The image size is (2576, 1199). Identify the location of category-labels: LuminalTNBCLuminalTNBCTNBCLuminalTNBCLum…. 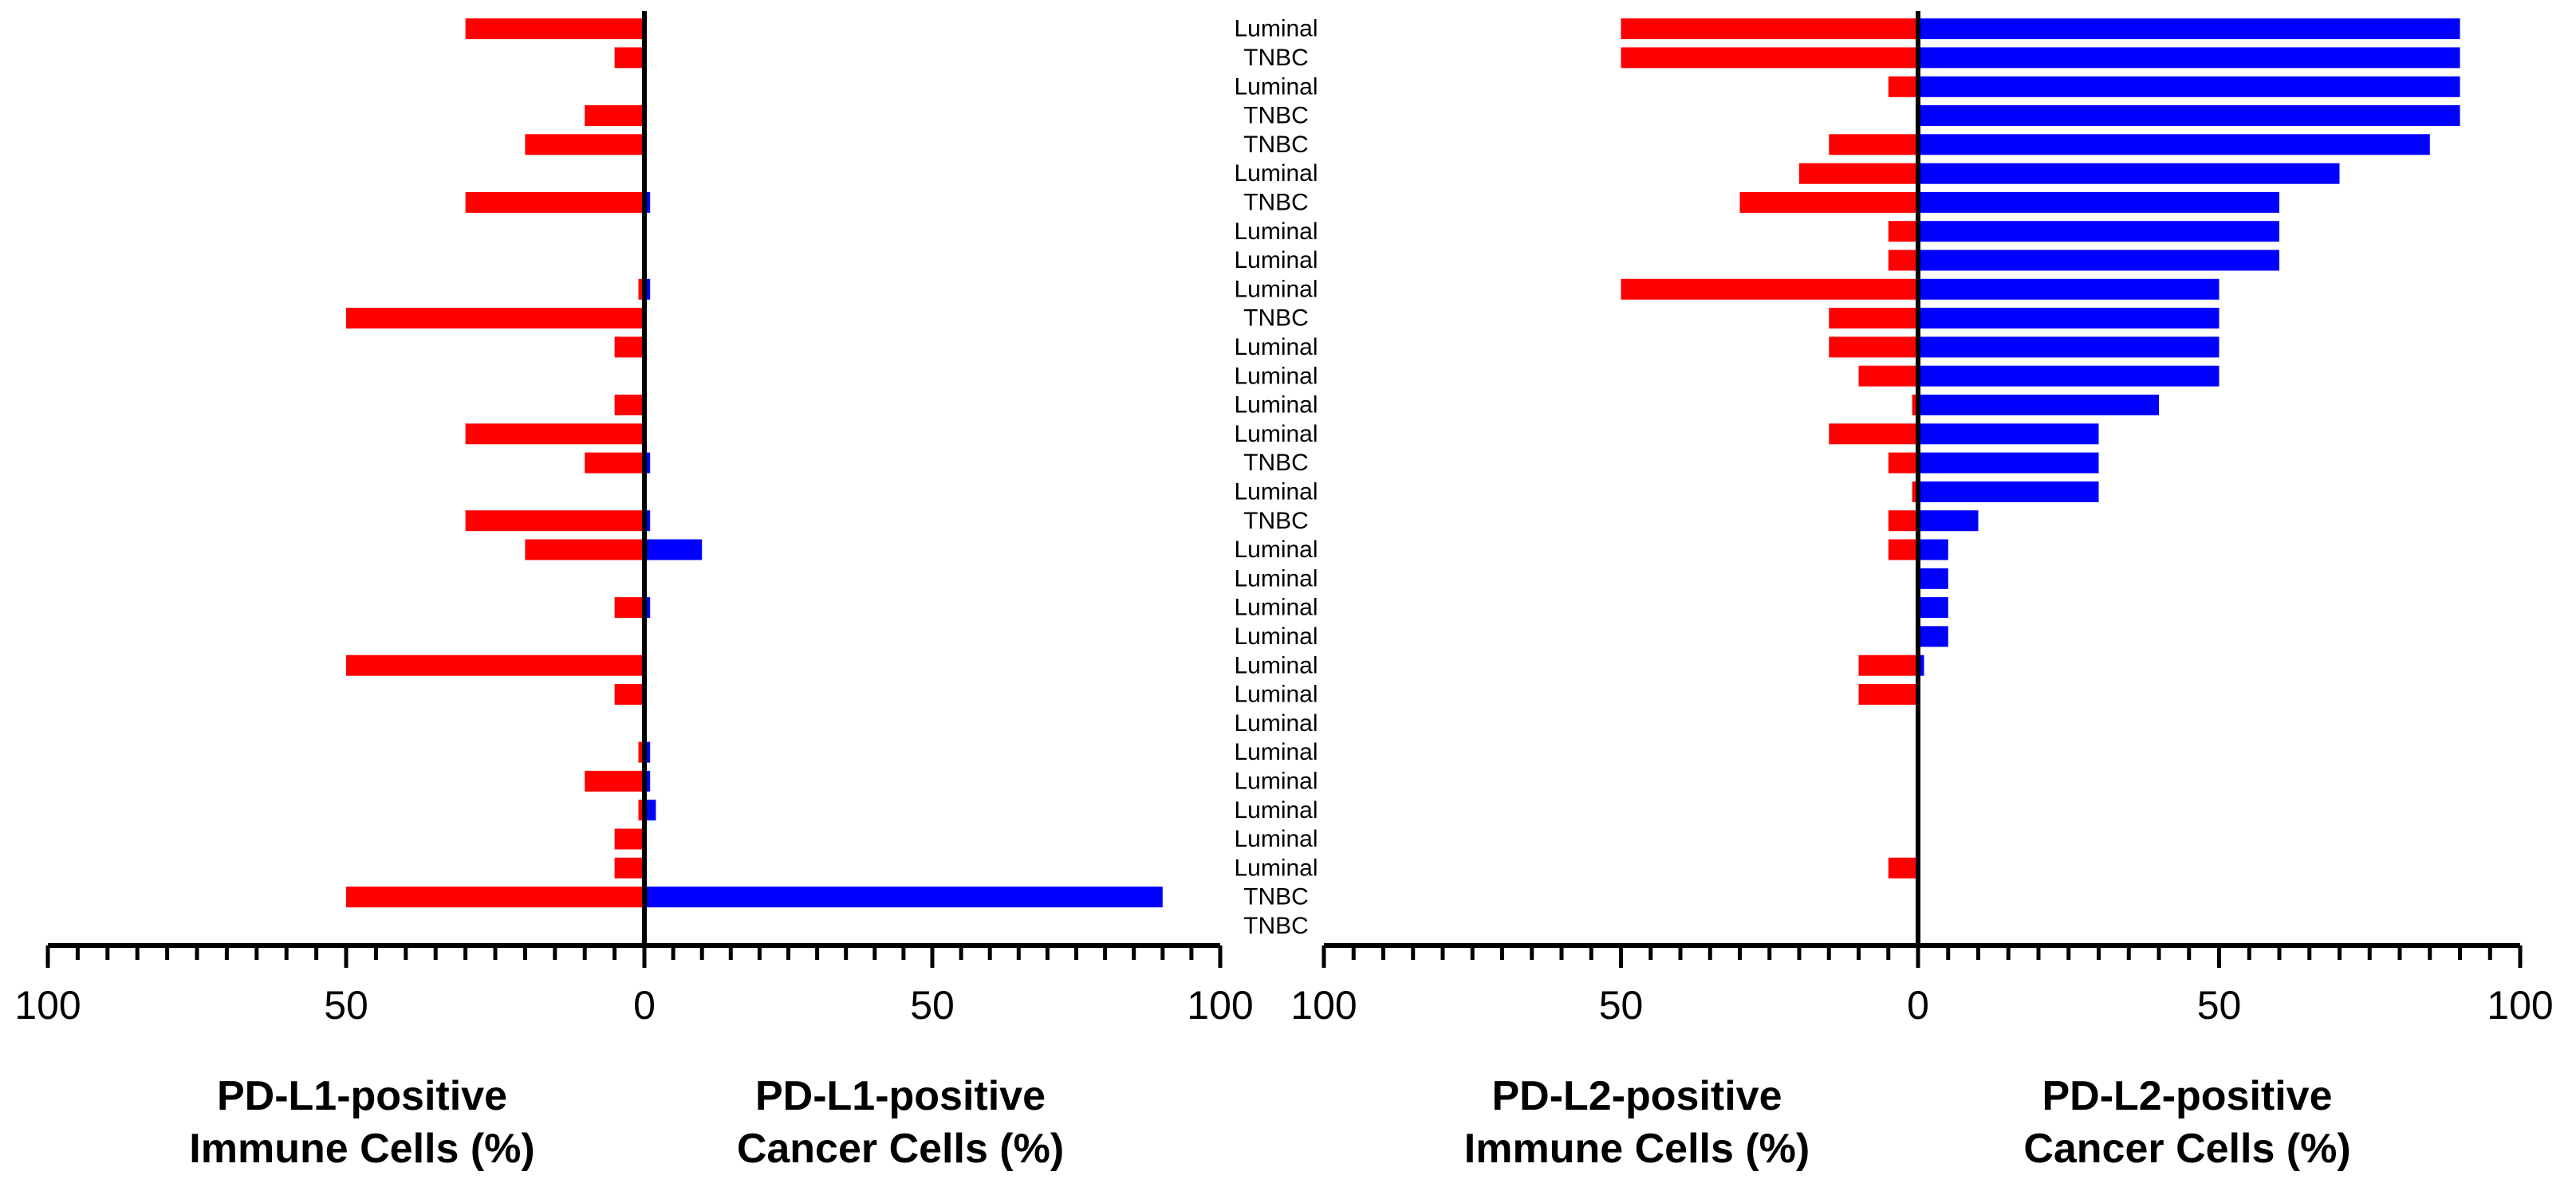
(1276, 478).